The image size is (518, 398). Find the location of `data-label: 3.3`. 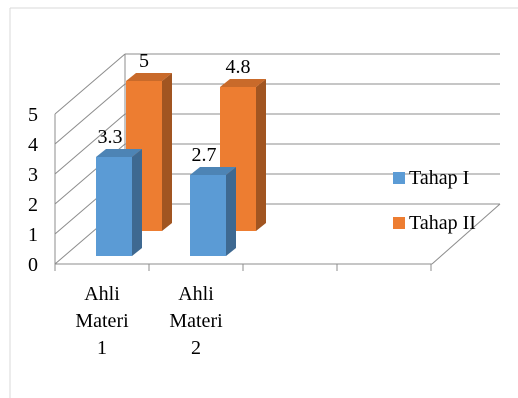

data-label: 3.3 is located at coordinates (110, 137).